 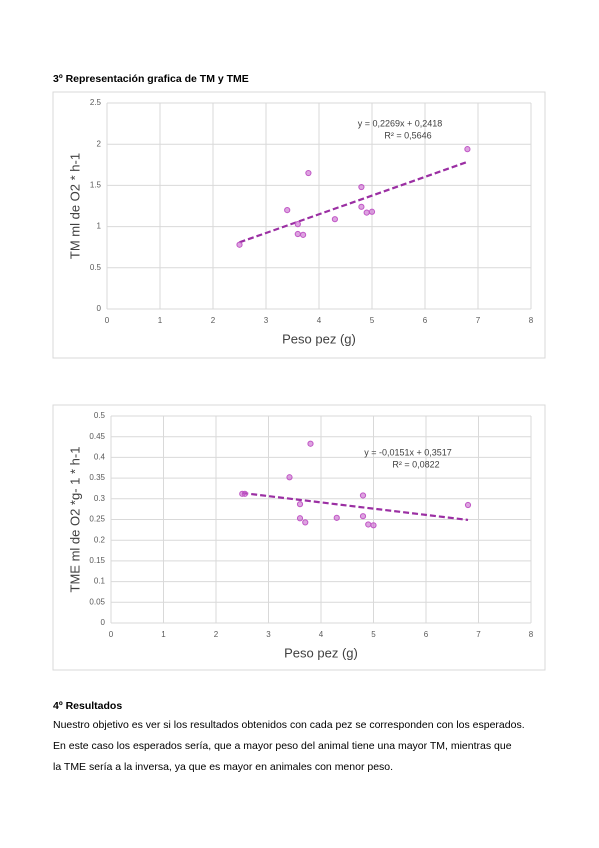 I want to click on y-tick-label: 0.45, so click(x=97, y=436).